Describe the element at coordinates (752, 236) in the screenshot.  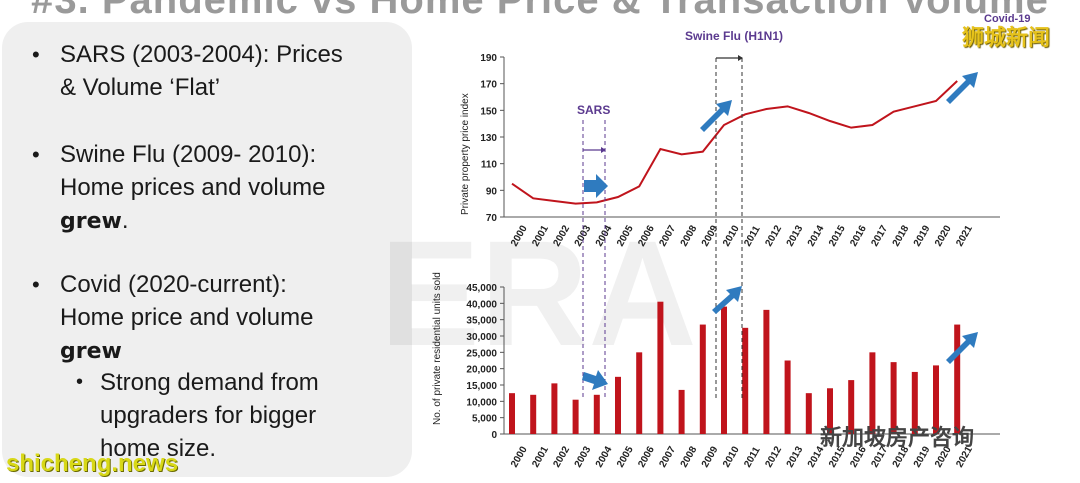
I see `price-x-tick-label: 2011` at that location.